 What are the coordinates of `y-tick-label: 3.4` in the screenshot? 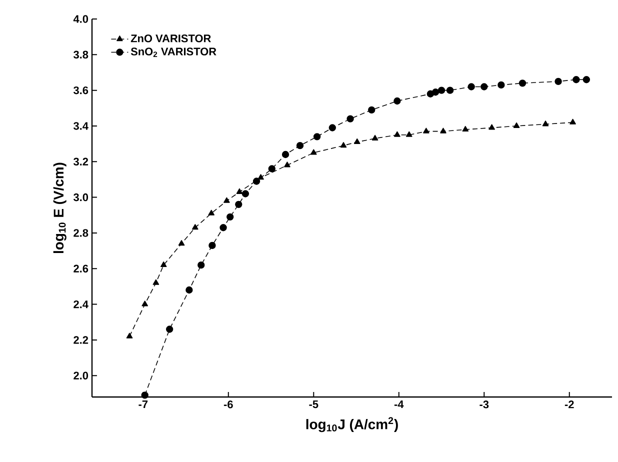 It's located at (80, 126).